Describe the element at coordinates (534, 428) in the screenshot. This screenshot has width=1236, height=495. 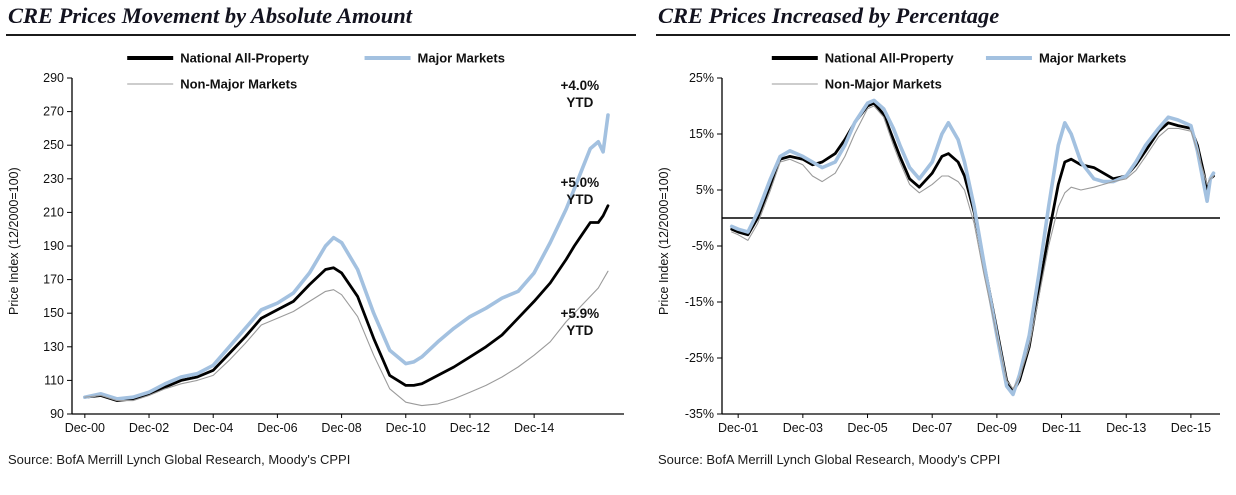
I see `x-tick-label: Dec-14` at that location.